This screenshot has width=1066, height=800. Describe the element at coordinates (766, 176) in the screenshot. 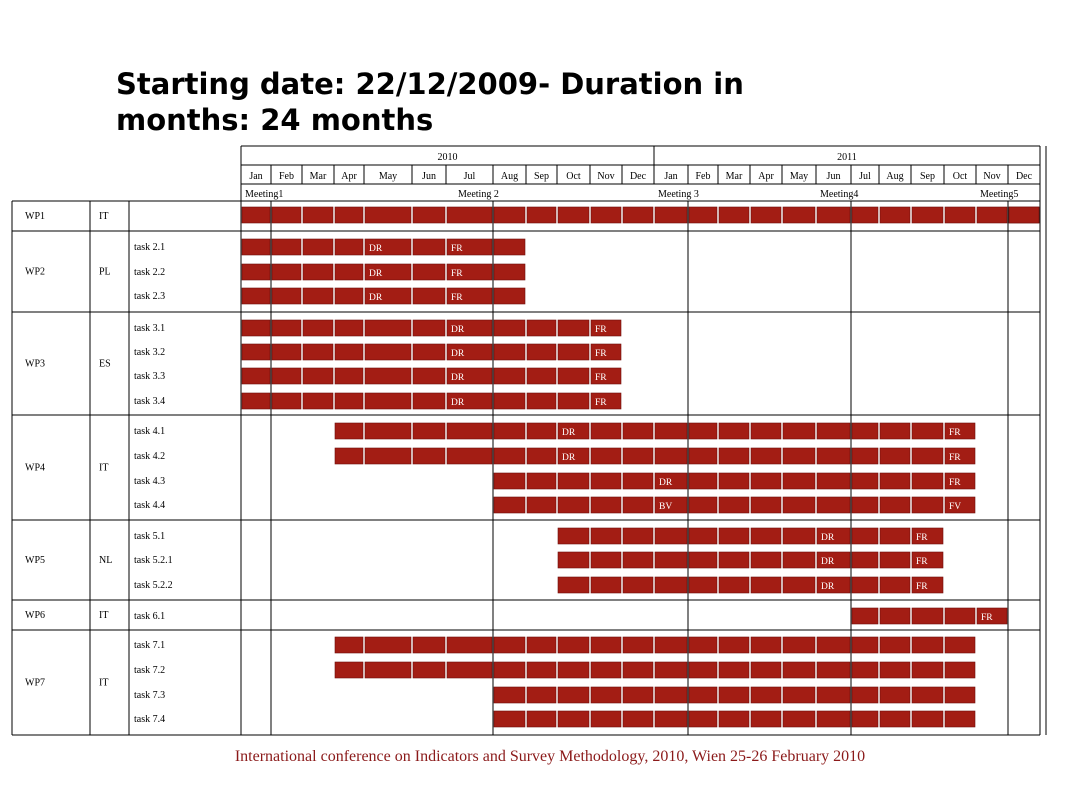

I see `month-label: Apr` at that location.